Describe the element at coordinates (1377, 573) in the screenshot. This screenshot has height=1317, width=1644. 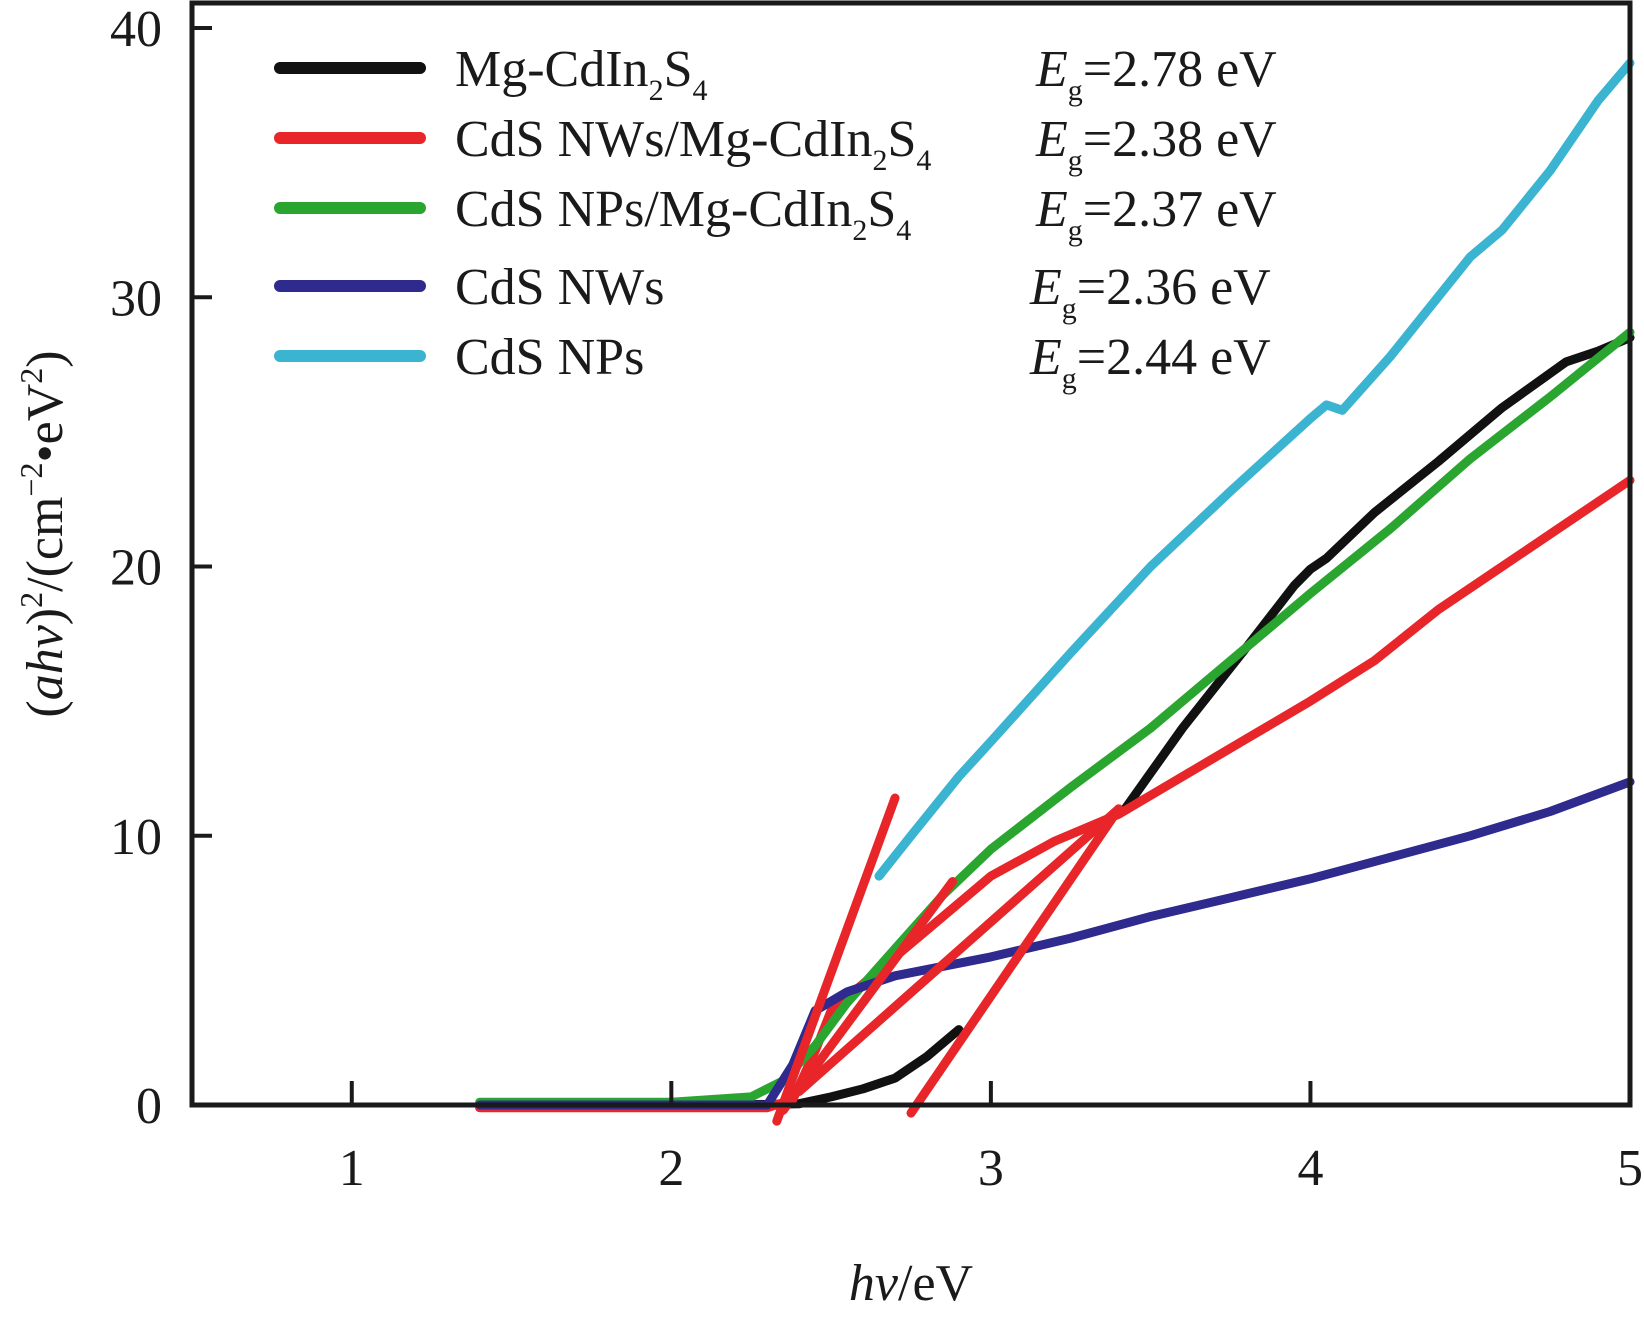
I see `series-line-mg-cdin2s4-seg2` at that location.